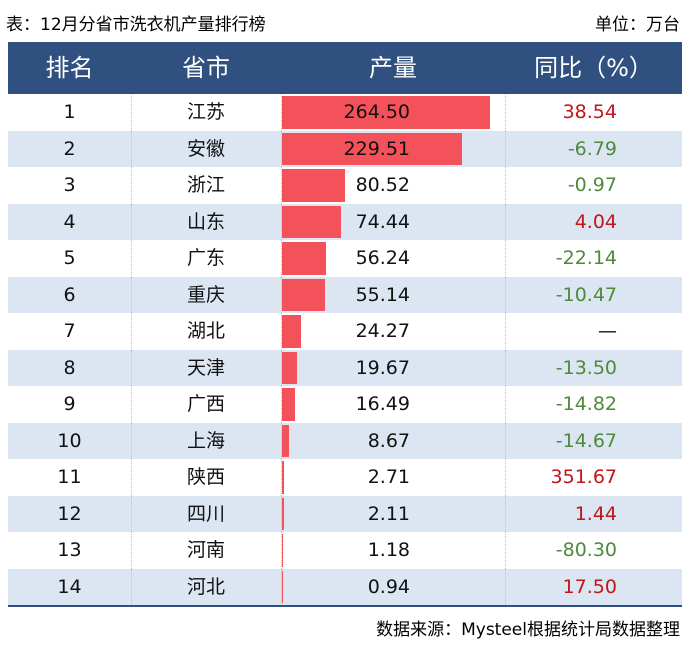  What do you see at coordinates (583, 477) in the screenshot?
I see `yoy: 351.67` at bounding box center [583, 477].